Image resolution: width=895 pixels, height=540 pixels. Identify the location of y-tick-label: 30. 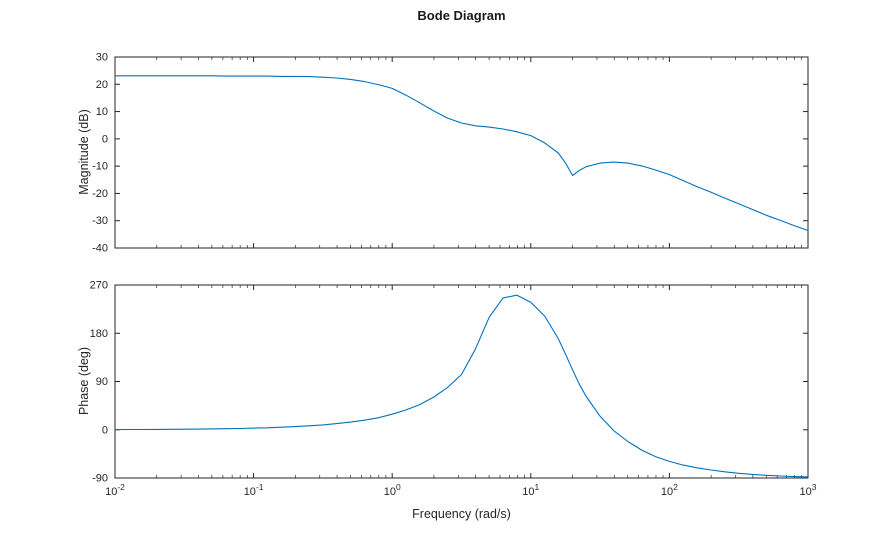
(102, 58).